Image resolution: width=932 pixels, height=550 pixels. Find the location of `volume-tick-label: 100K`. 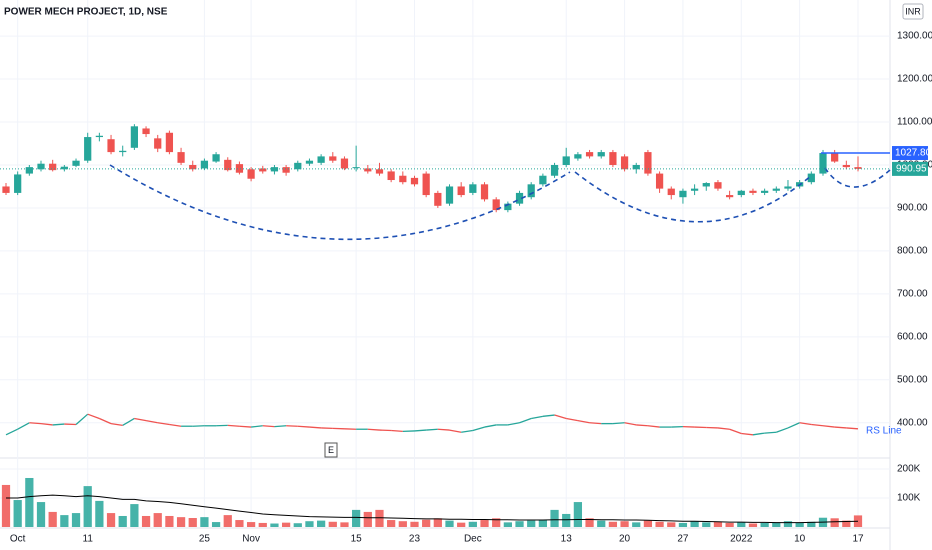

volume-tick-label: 100K is located at coordinates (909, 498).